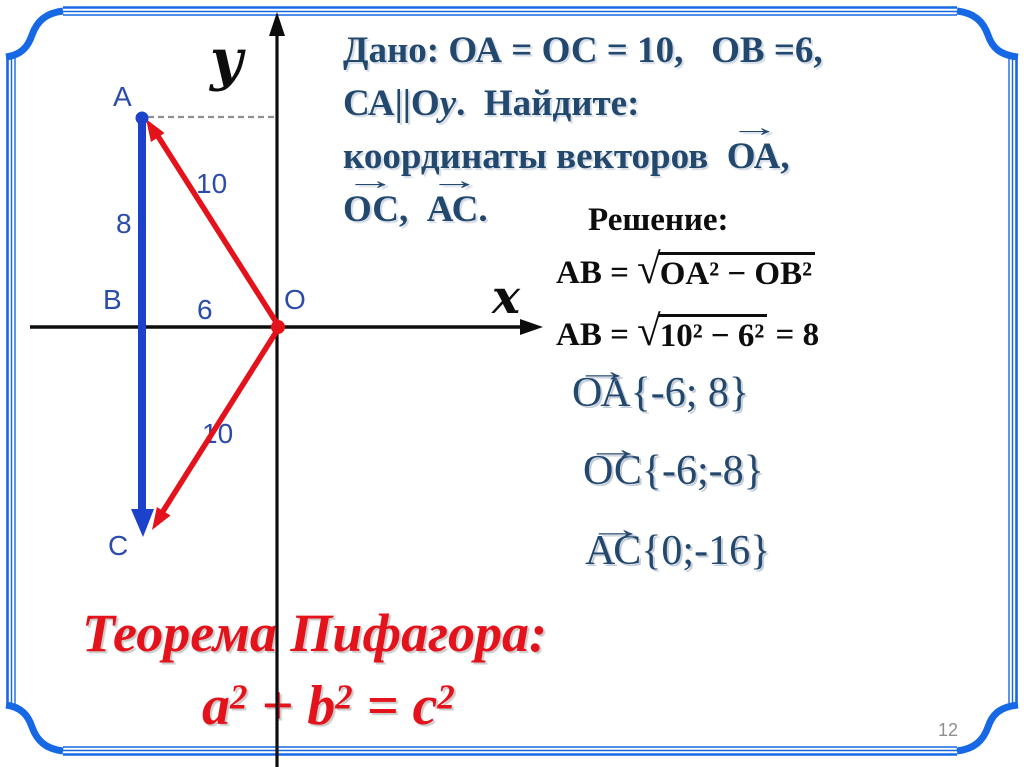 This screenshot has width=1024, height=767. I want to click on result-vector-ac: → АС{0;-16}, so click(678, 544).